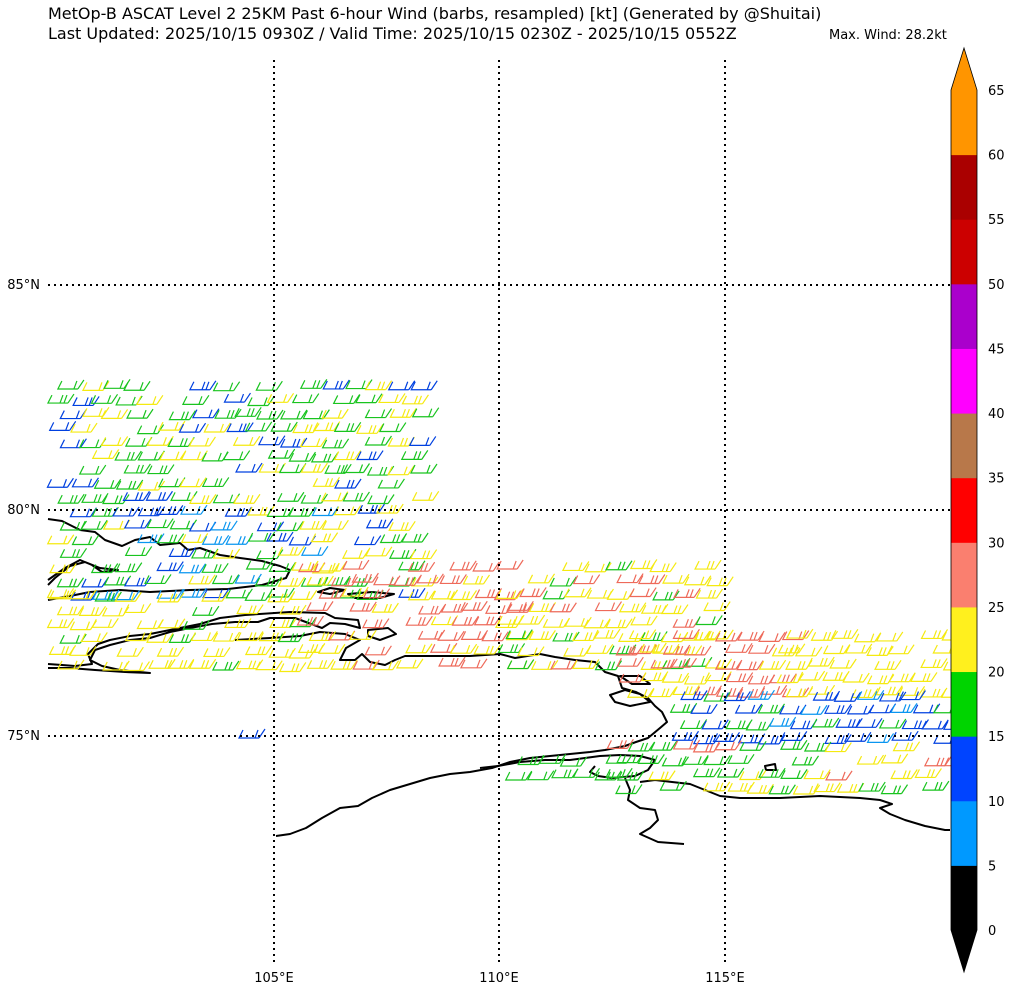  Describe the element at coordinates (996, 91) in the screenshot. I see `colorbar-tick-label: 65` at that location.